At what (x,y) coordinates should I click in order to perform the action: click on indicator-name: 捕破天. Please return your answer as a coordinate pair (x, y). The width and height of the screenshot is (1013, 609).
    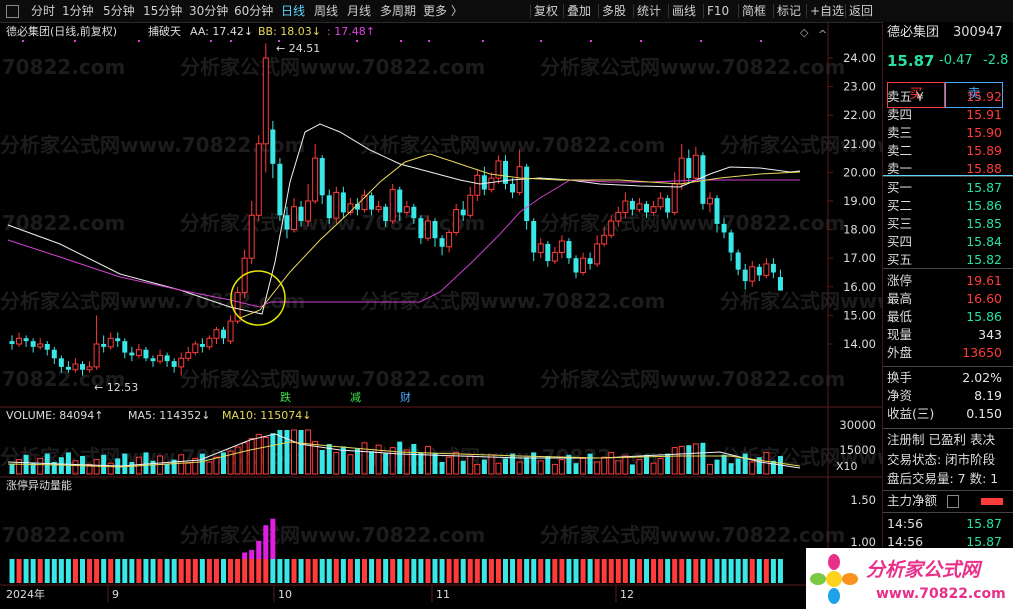
    Looking at the image, I should click on (164, 31).